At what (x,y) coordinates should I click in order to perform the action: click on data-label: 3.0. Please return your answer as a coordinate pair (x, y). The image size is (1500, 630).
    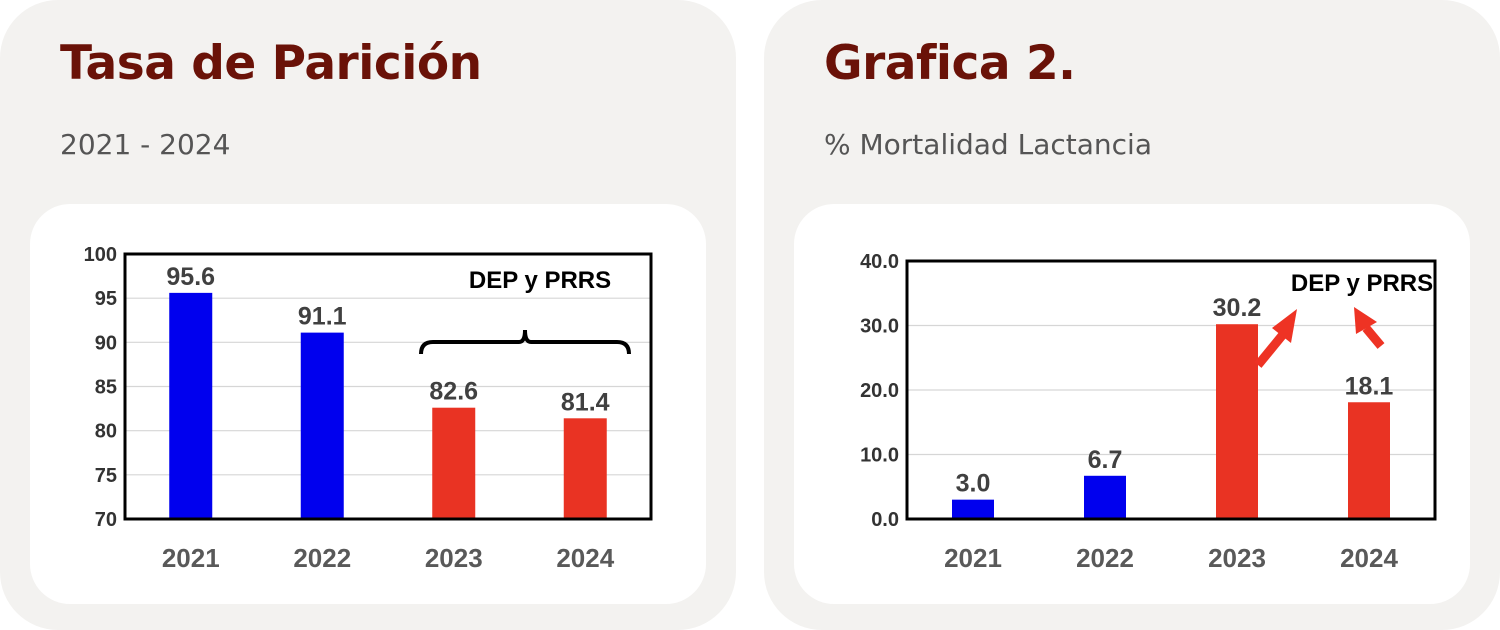
    Looking at the image, I should click on (973, 484).